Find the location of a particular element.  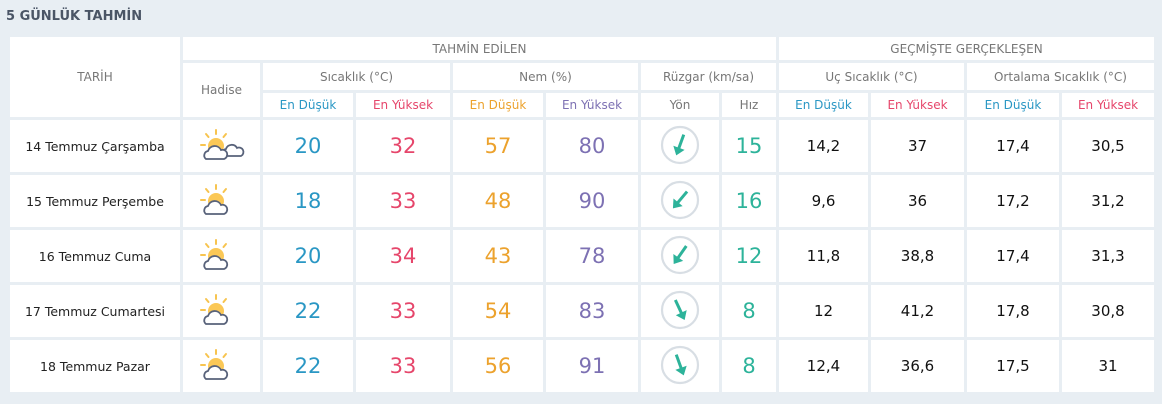

header-uc-max: En Yüksek is located at coordinates (917, 105).